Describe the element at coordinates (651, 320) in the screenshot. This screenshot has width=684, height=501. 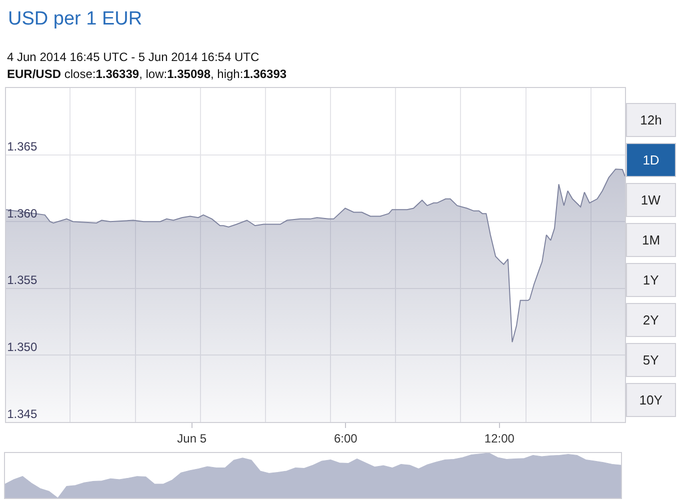
I see `category-label: 2Y` at that location.